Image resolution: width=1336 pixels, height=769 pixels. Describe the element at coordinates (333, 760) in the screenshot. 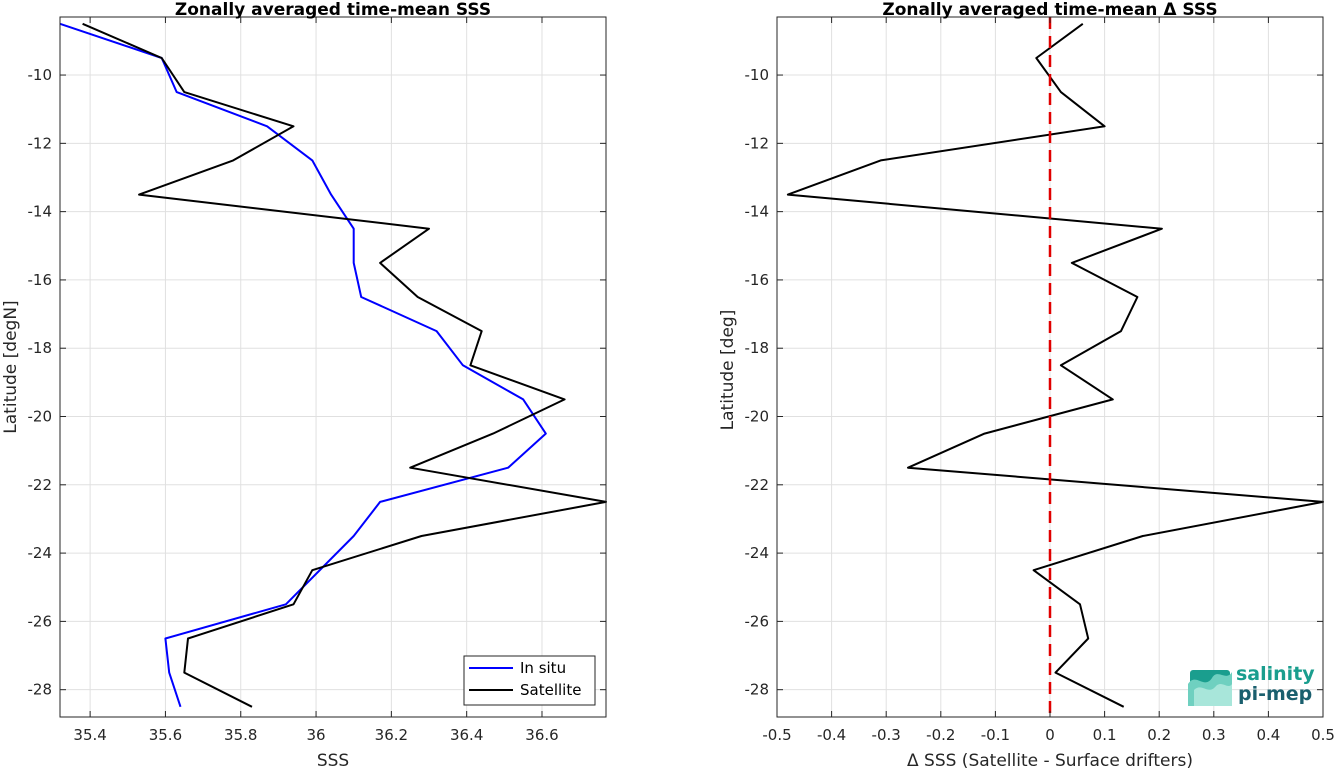

I see `left-x-axis-label: SSS` at that location.